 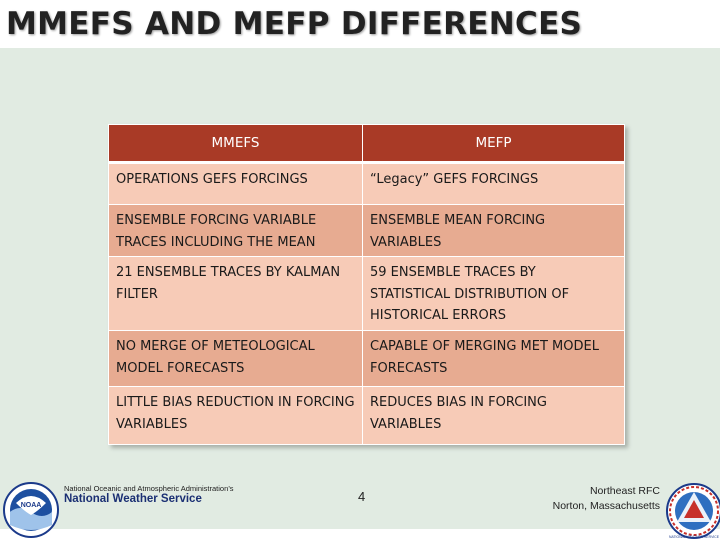 I want to click on table-cell-mmefs: OPERATIONS GEFS FORCINGS, so click(x=235, y=183).